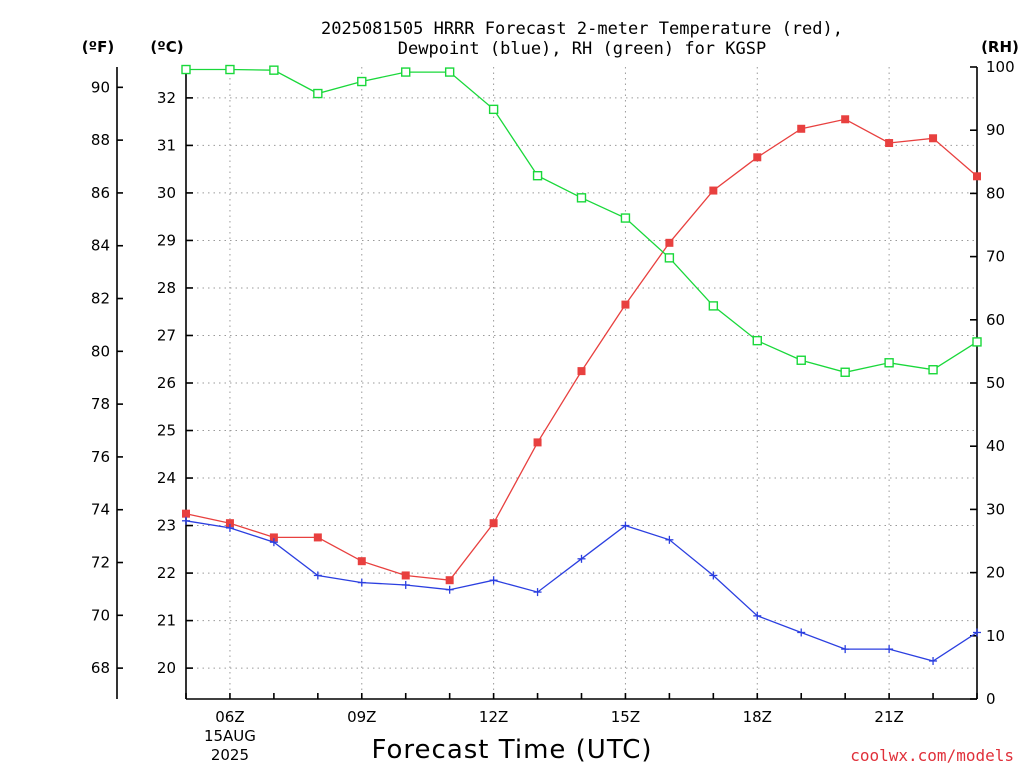 The height and width of the screenshot is (768, 1024). What do you see at coordinates (511, 750) in the screenshot?
I see `x-axis-label: Forecast Time (UTC)` at bounding box center [511, 750].